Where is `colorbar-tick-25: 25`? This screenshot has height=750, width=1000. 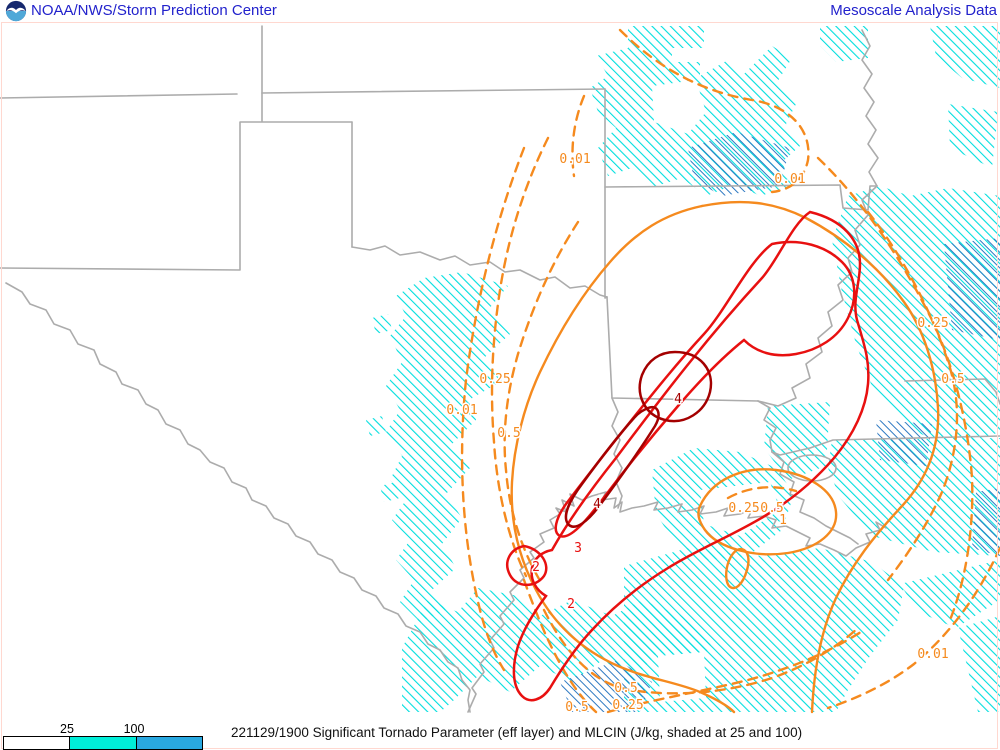
colorbar-tick-25: 25 is located at coordinates (67, 729).